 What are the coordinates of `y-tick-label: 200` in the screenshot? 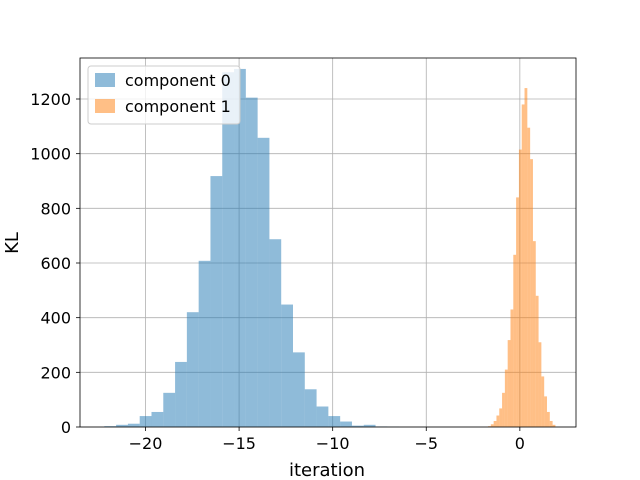 It's located at (55, 372).